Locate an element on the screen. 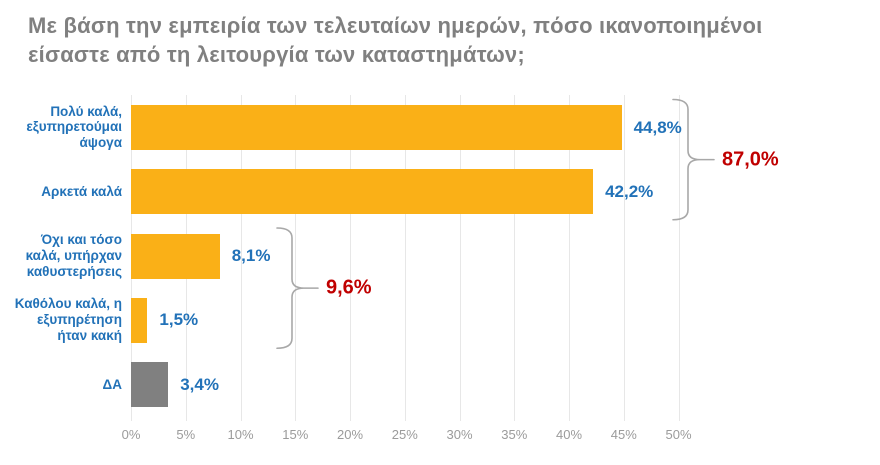 This screenshot has height=465, width=880. x-axis-tick: 35% is located at coordinates (514, 434).